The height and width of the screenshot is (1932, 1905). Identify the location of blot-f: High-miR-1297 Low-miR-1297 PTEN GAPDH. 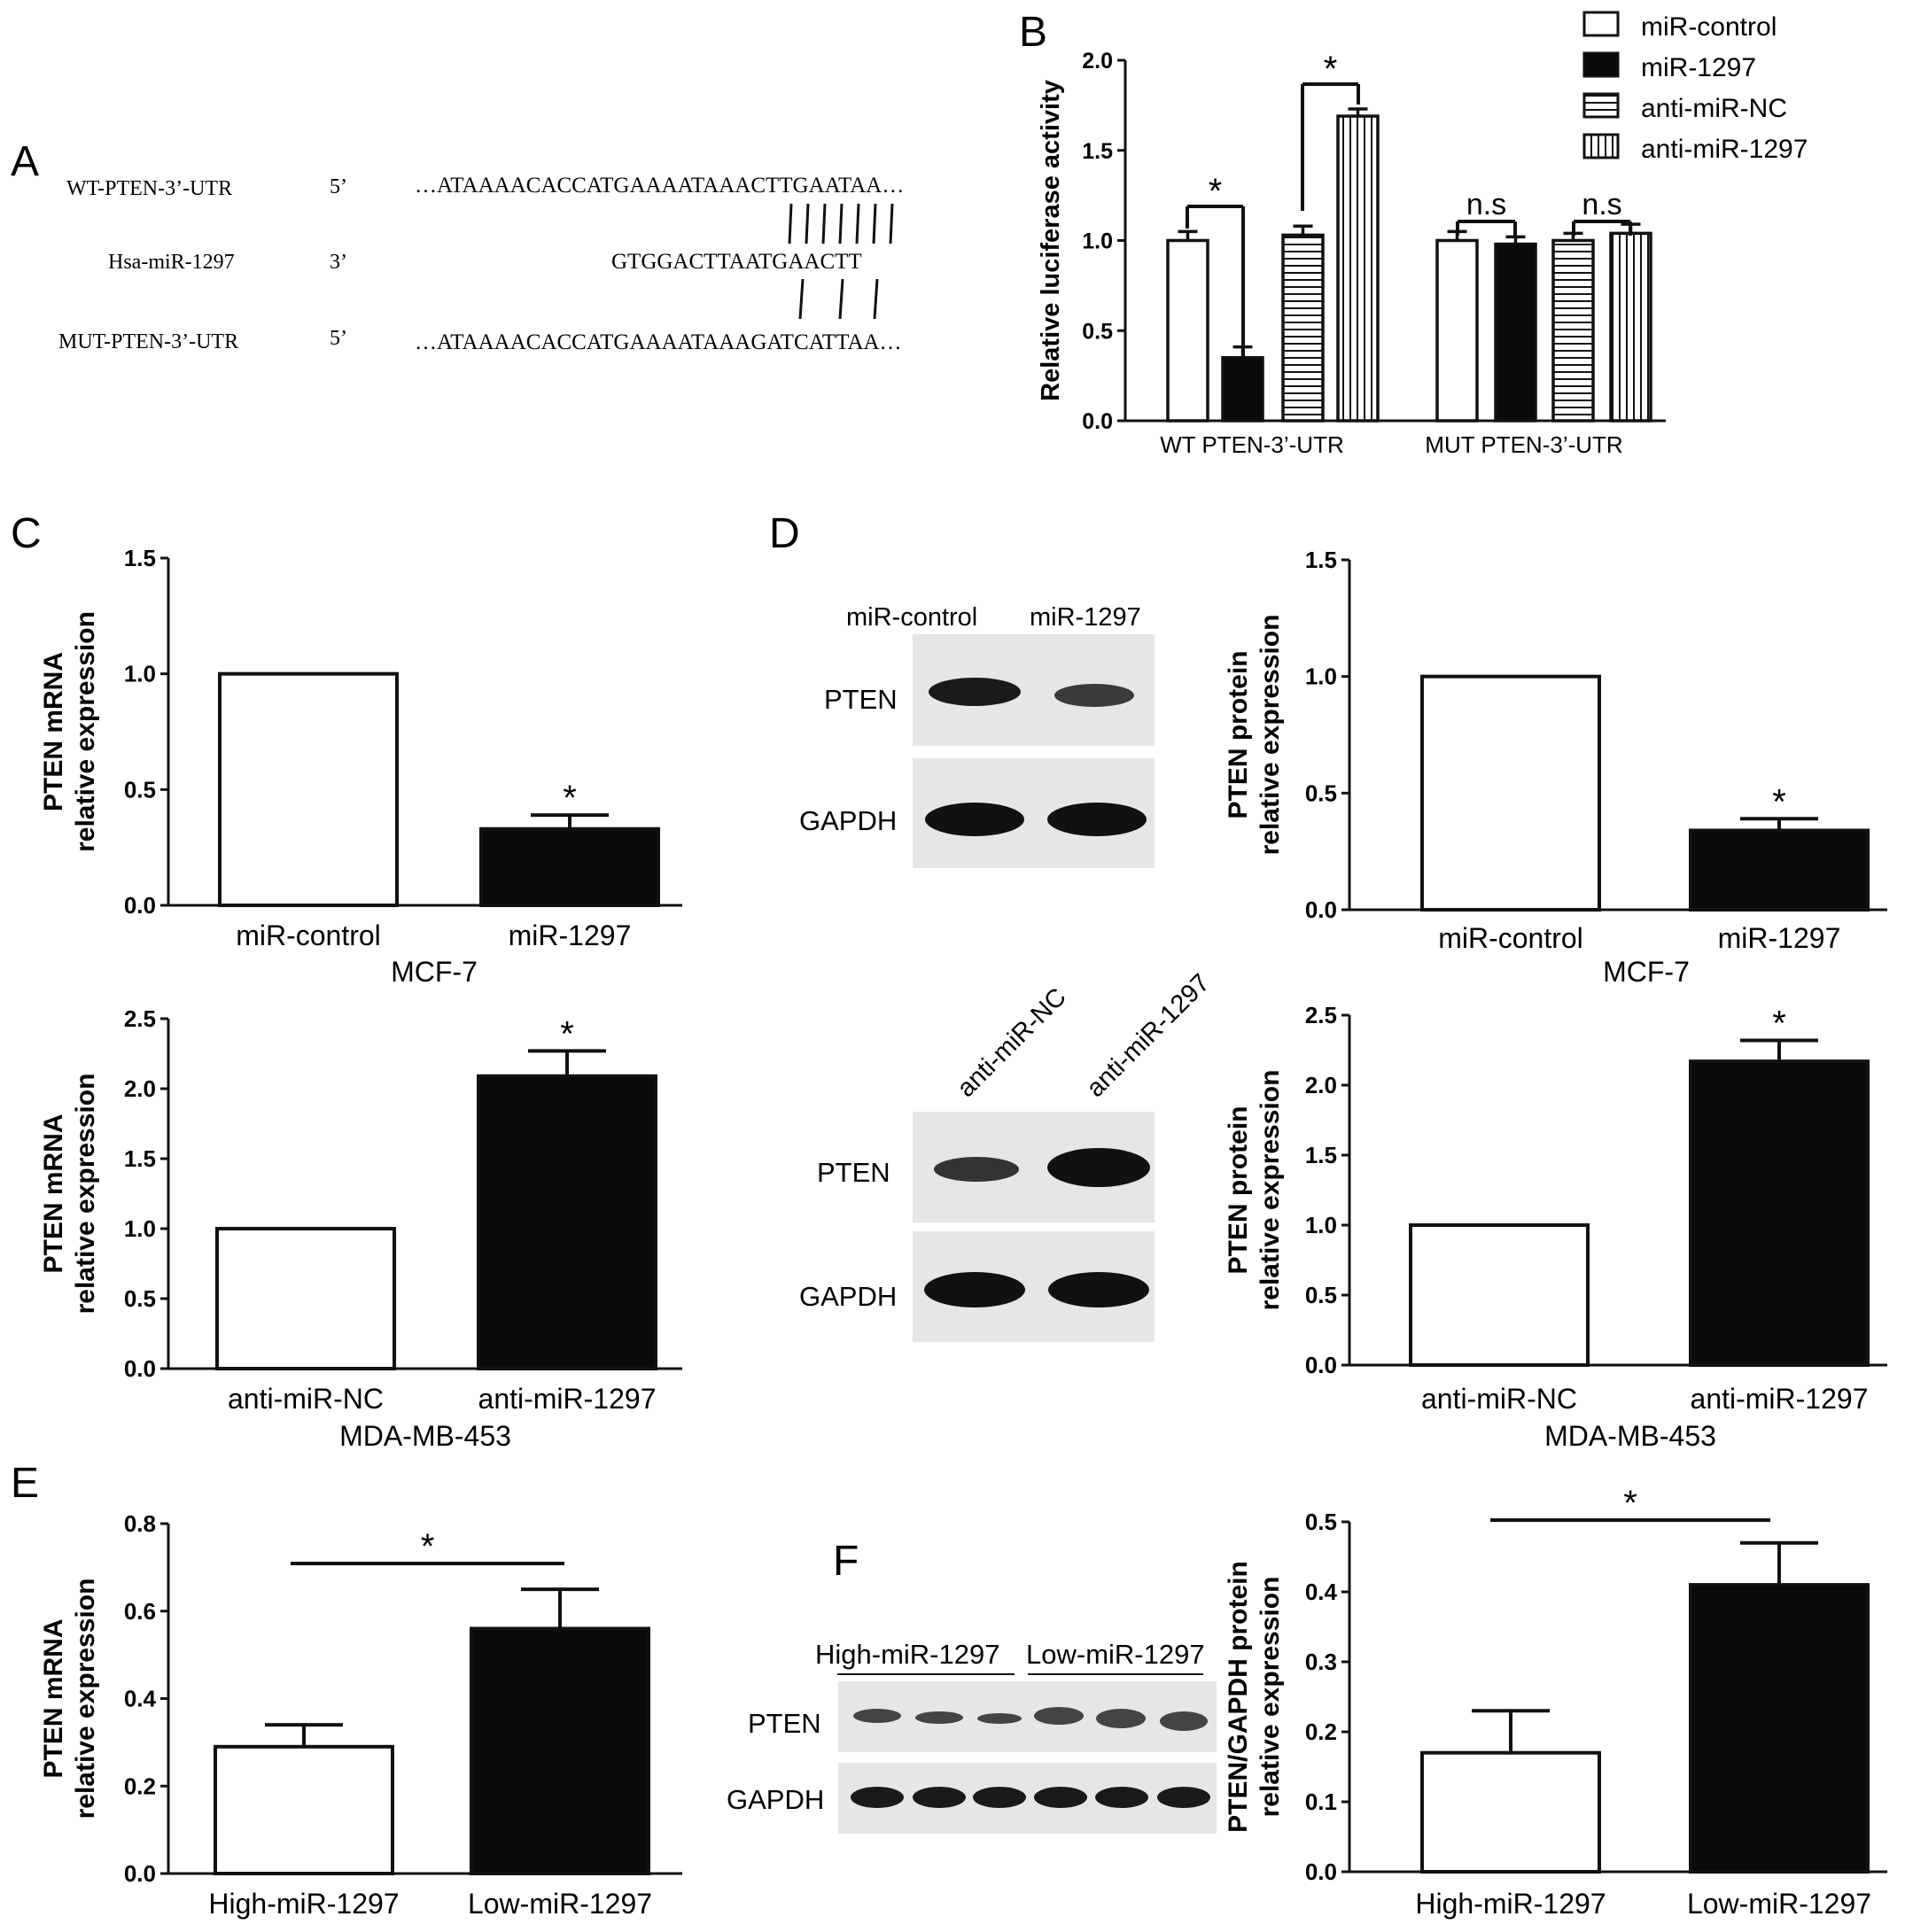
(972, 1736).